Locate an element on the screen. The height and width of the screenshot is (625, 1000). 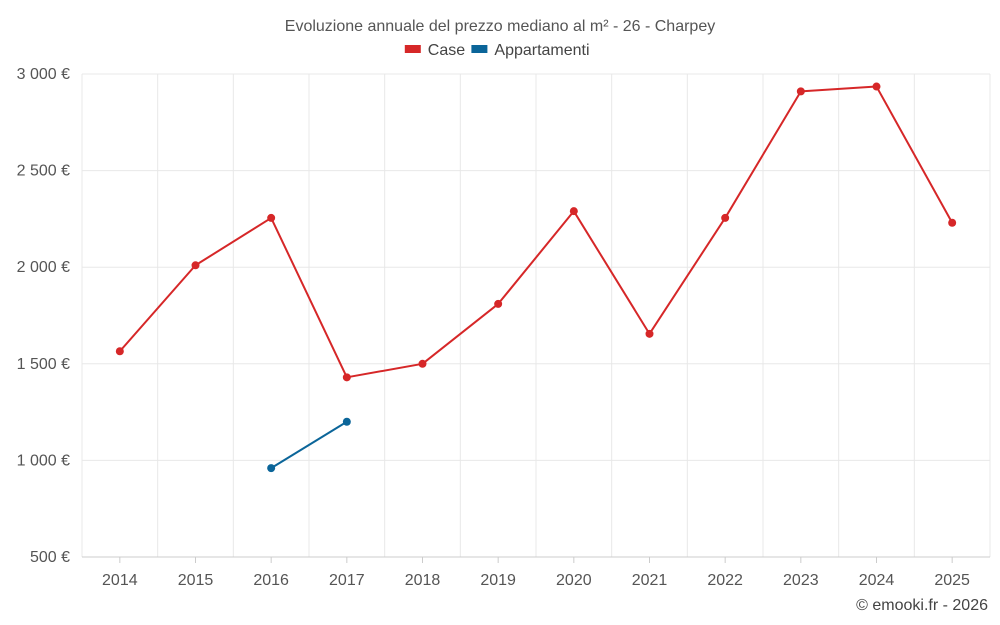
x-tick-label: 2014 is located at coordinates (120, 580).